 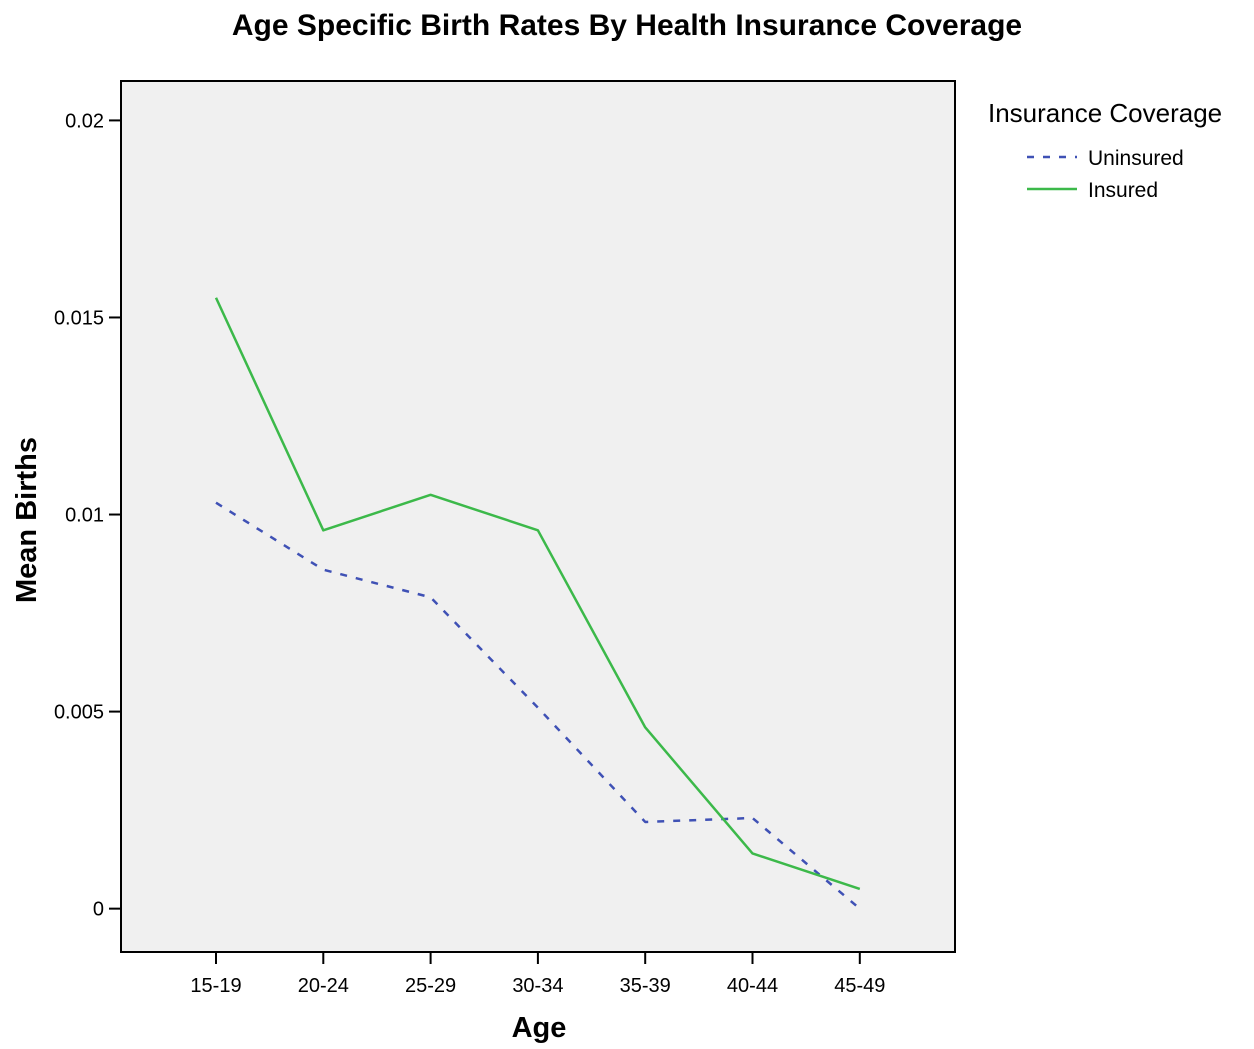 What do you see at coordinates (84, 516) in the screenshot?
I see `y-tick-label-2: 0.01` at bounding box center [84, 516].